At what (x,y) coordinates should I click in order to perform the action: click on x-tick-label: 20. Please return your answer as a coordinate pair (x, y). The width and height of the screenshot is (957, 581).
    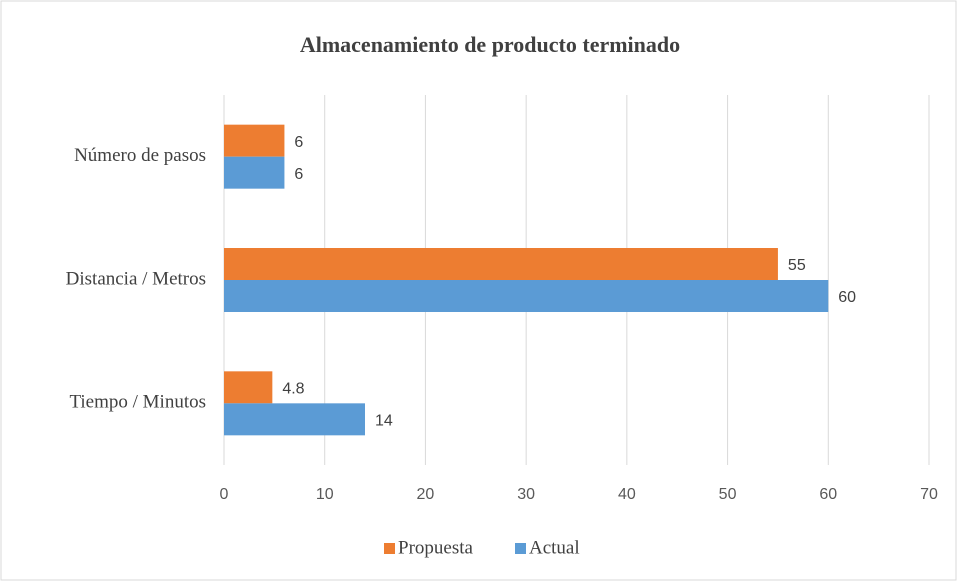
    Looking at the image, I should click on (426, 494).